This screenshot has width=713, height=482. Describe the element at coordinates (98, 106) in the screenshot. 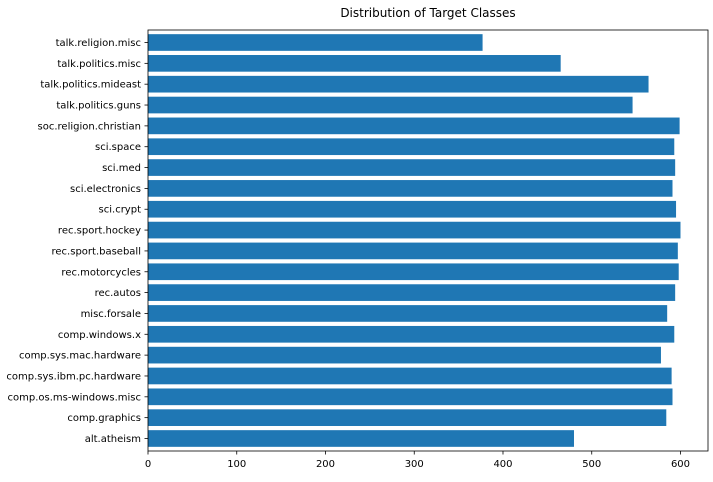

I see `y-tick-label-16: talk.politics.guns` at that location.